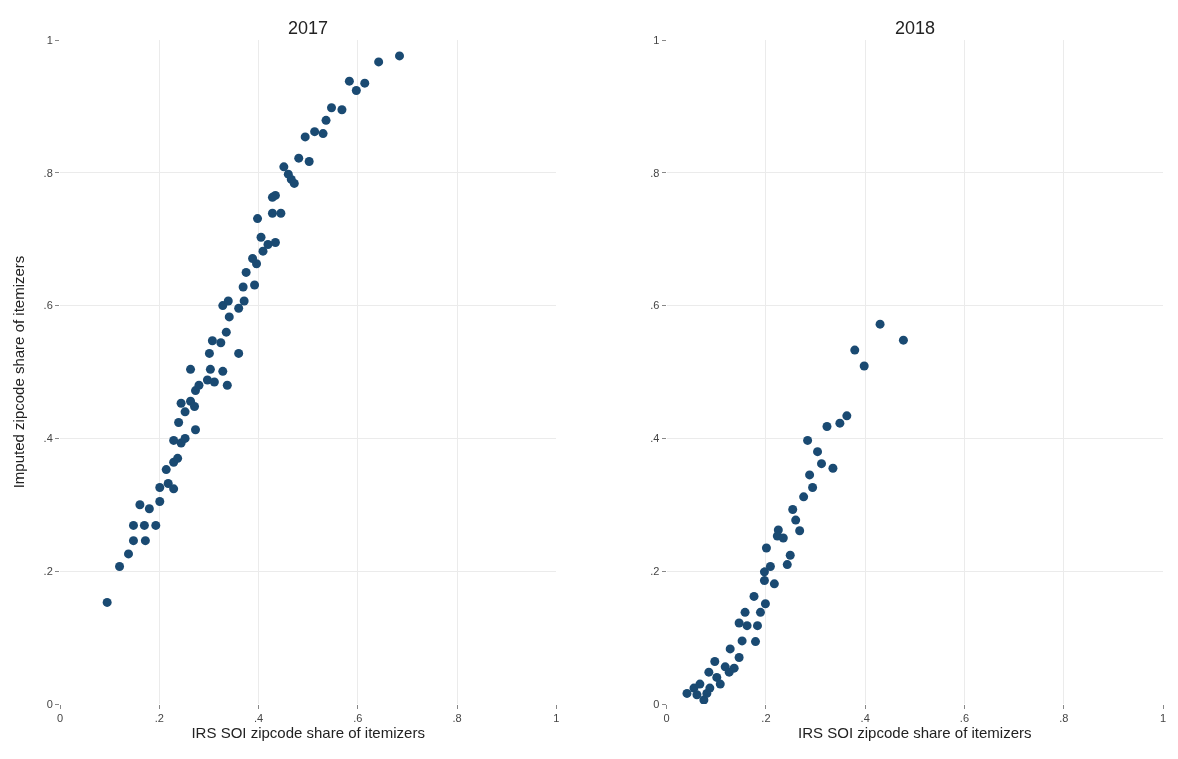 The width and height of the screenshot is (1178, 759). I want to click on chart-title: 2017, so click(308, 28).